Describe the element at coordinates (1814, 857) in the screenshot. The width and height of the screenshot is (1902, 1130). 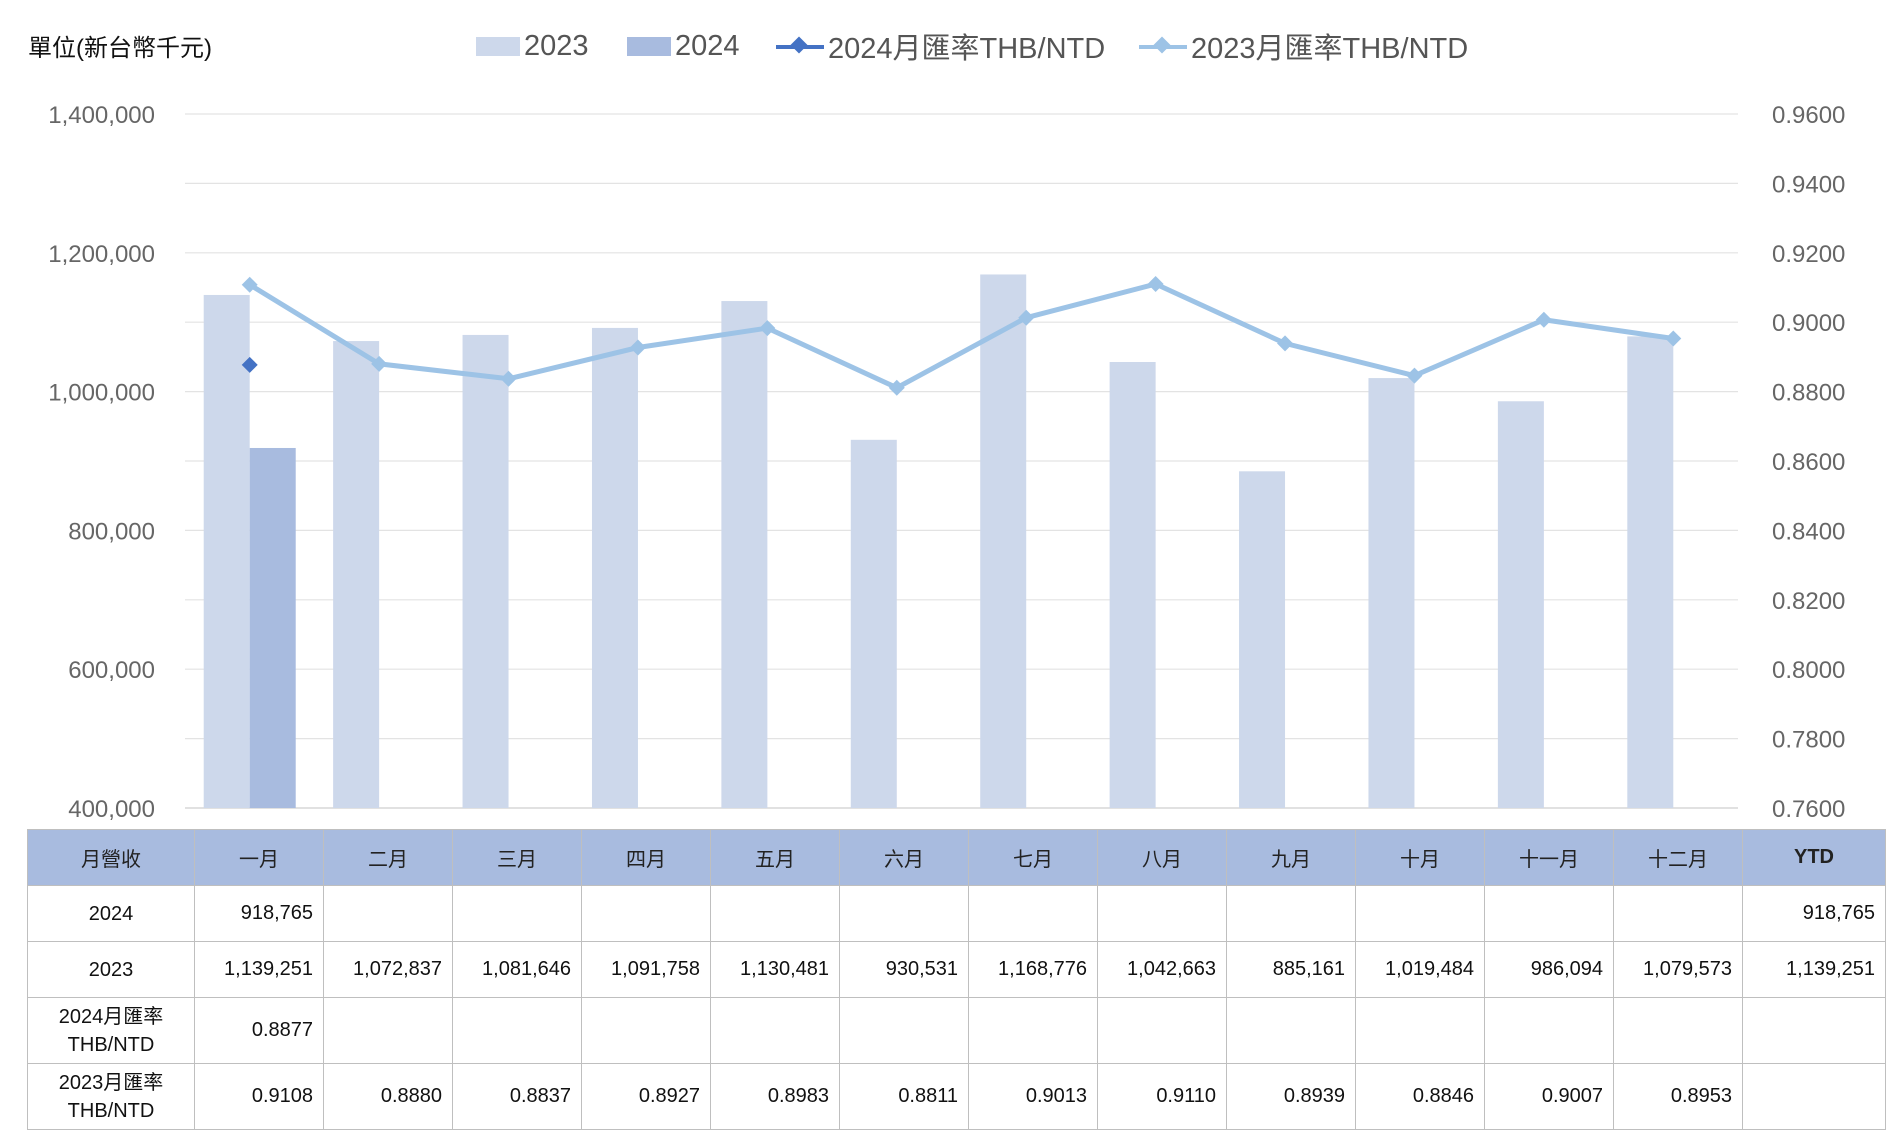
I see `table-header-cell-ytd: YTD` at that location.